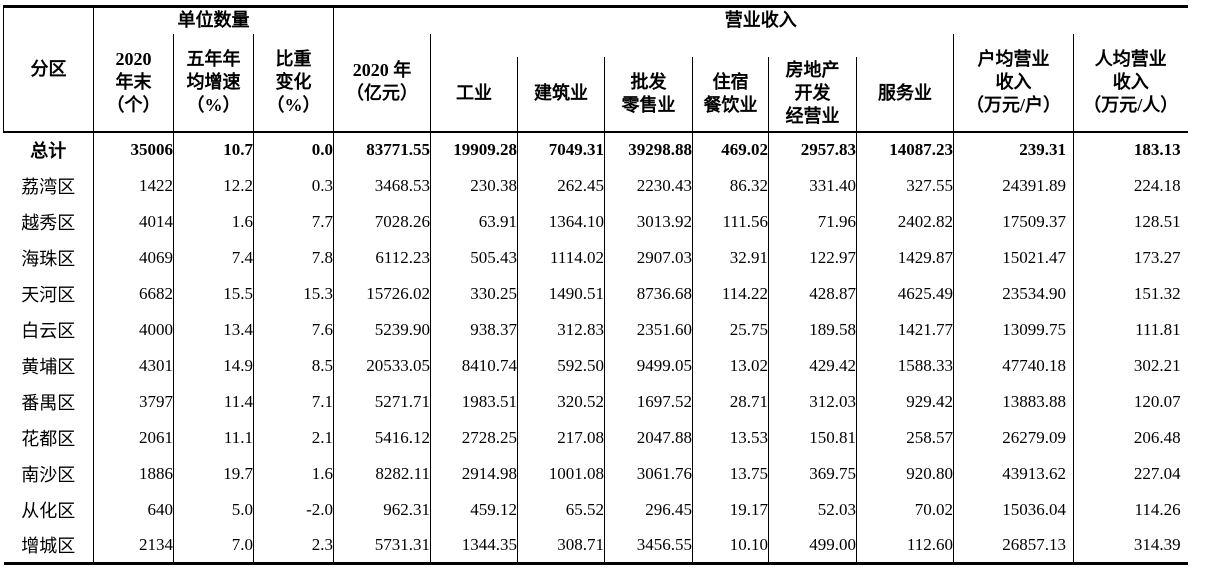  What do you see at coordinates (133, 185) in the screenshot?
I see `value-cell: 1422` at bounding box center [133, 185].